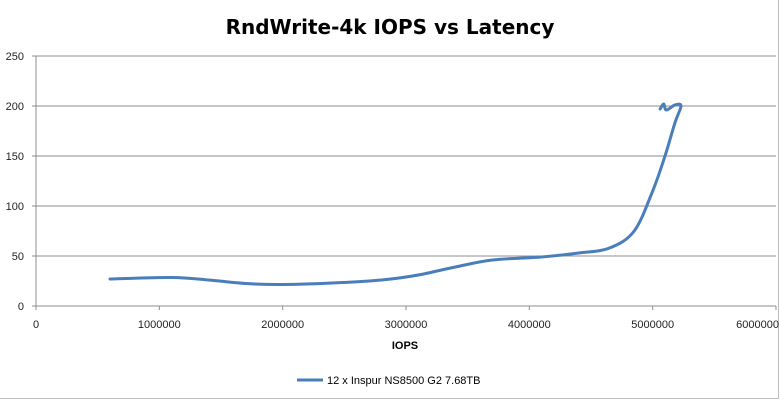  Describe the element at coordinates (529, 325) in the screenshot. I see `x-tick-label: 4000000` at that location.